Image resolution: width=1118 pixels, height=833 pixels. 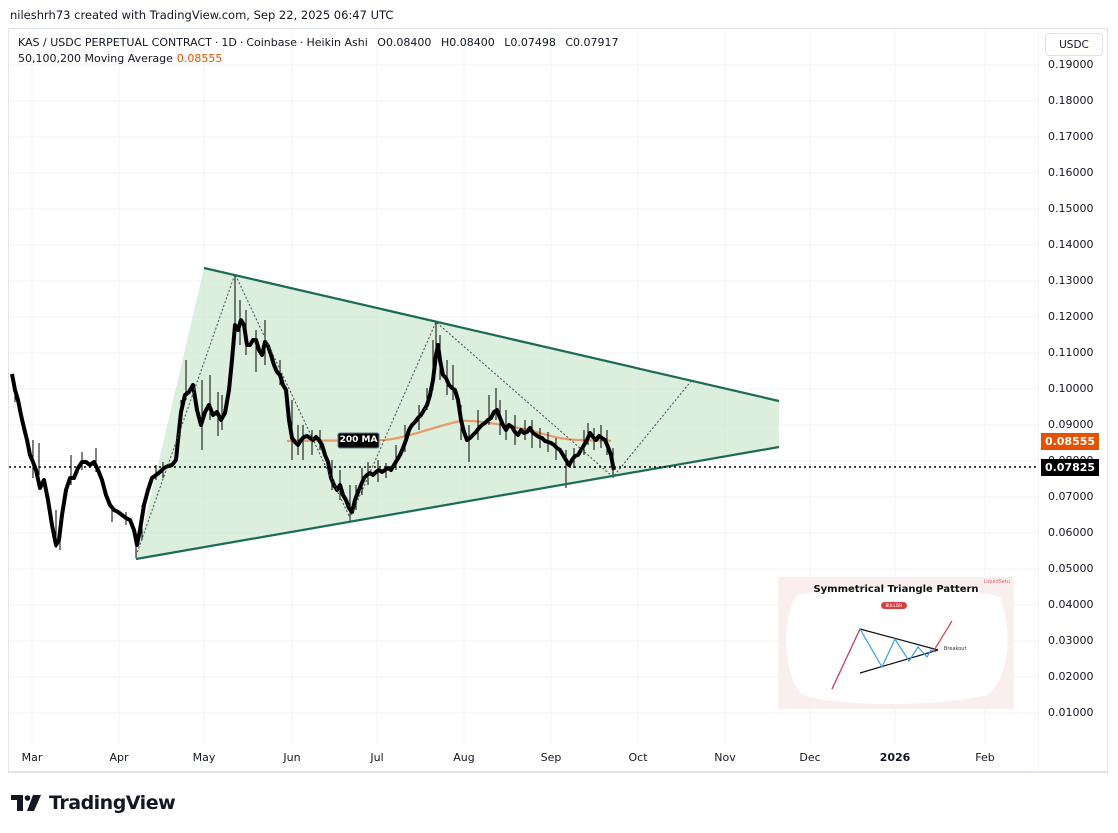 I want to click on ma-200-label, so click(x=358, y=440).